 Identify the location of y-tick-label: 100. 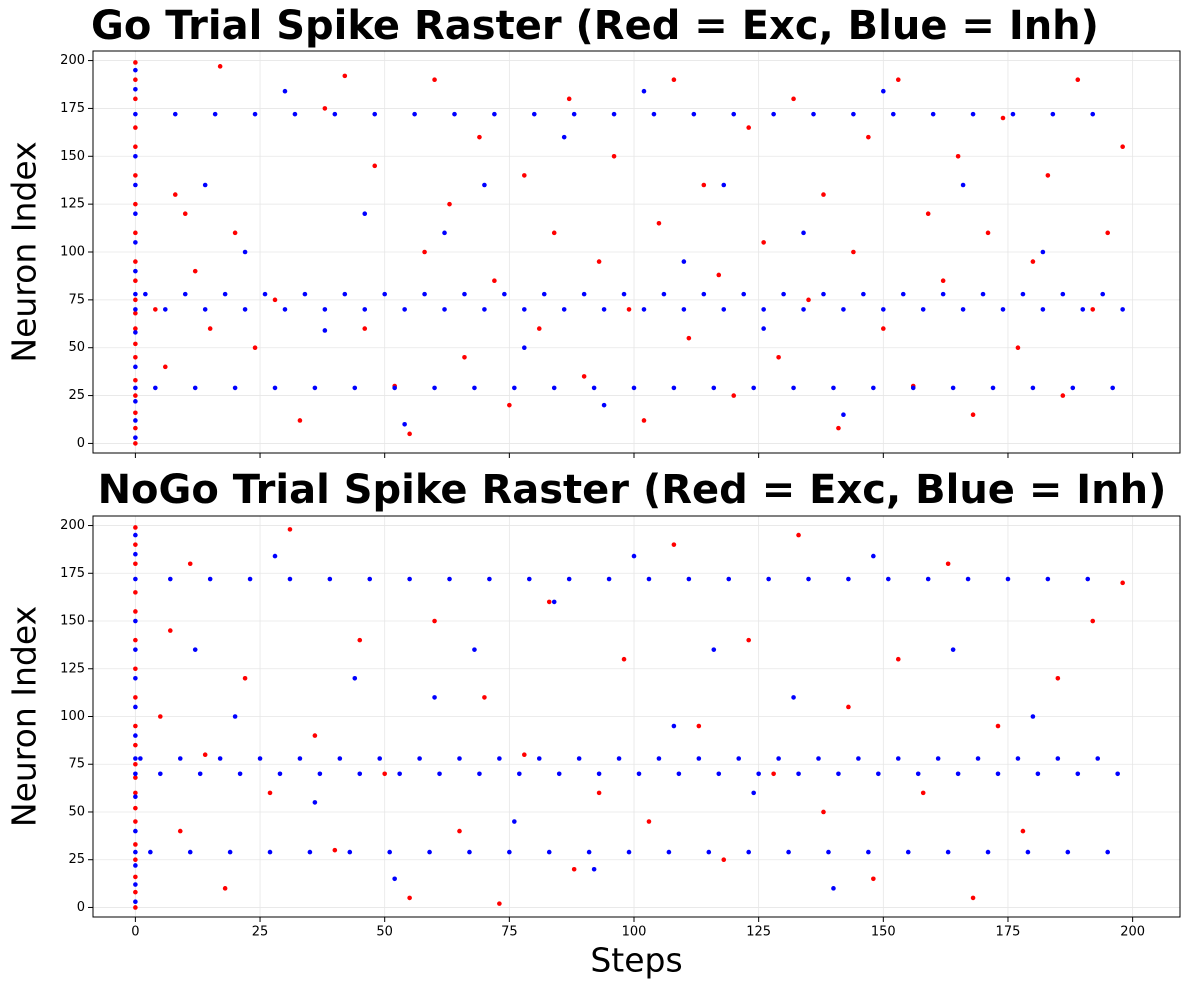
(72, 716).